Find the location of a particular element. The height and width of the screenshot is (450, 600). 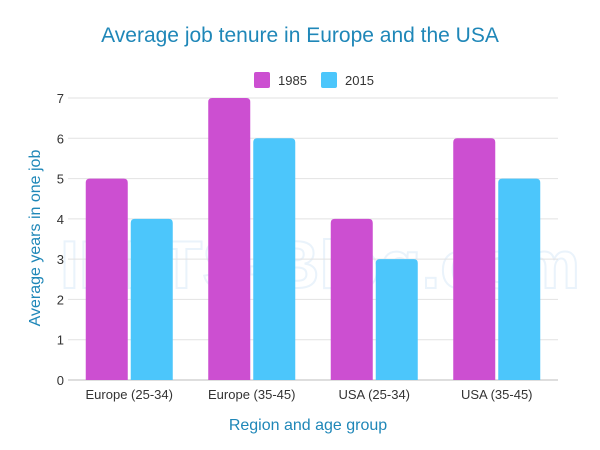

legend-swatch-2015 is located at coordinates (329, 80).